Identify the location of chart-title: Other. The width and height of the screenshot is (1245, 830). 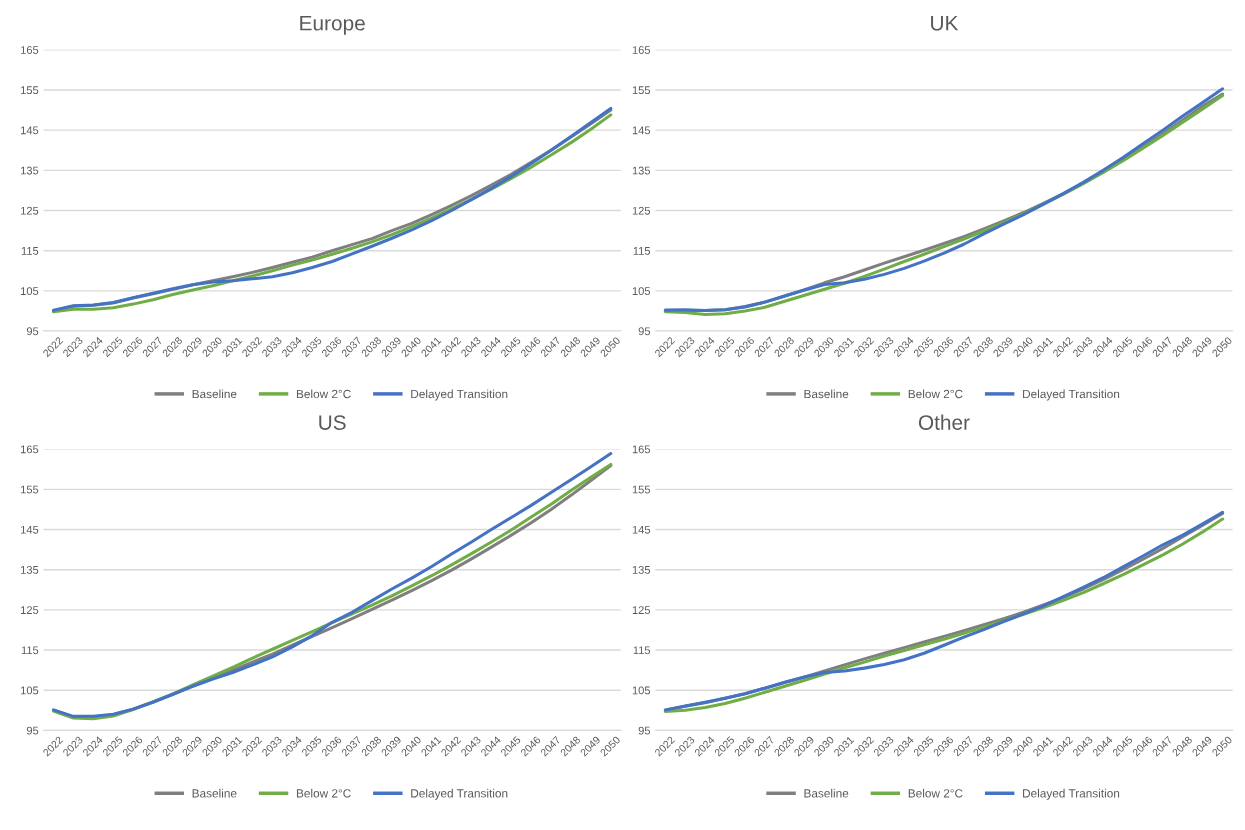
(944, 422).